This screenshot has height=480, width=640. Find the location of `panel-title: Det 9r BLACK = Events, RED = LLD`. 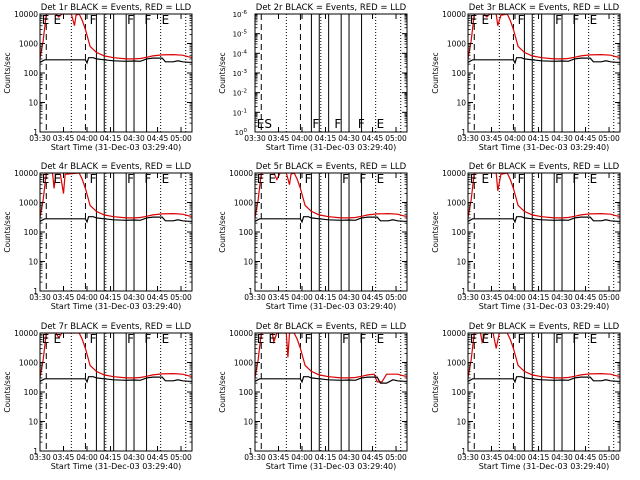

panel-title: Det 9r BLACK = Events, RED = LLD is located at coordinates (544, 327).